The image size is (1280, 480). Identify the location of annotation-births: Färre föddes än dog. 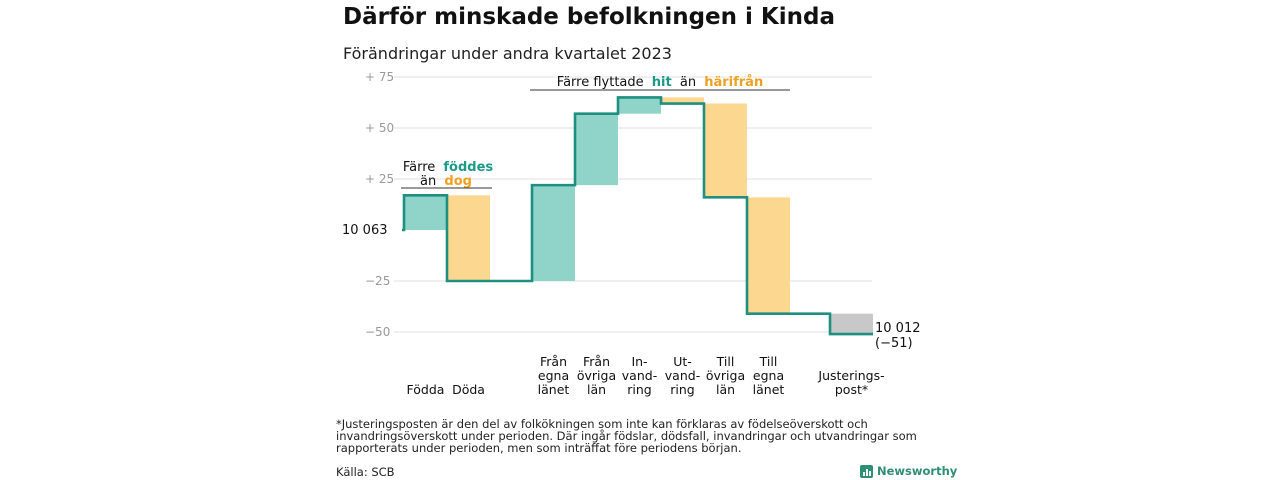
(447, 174).